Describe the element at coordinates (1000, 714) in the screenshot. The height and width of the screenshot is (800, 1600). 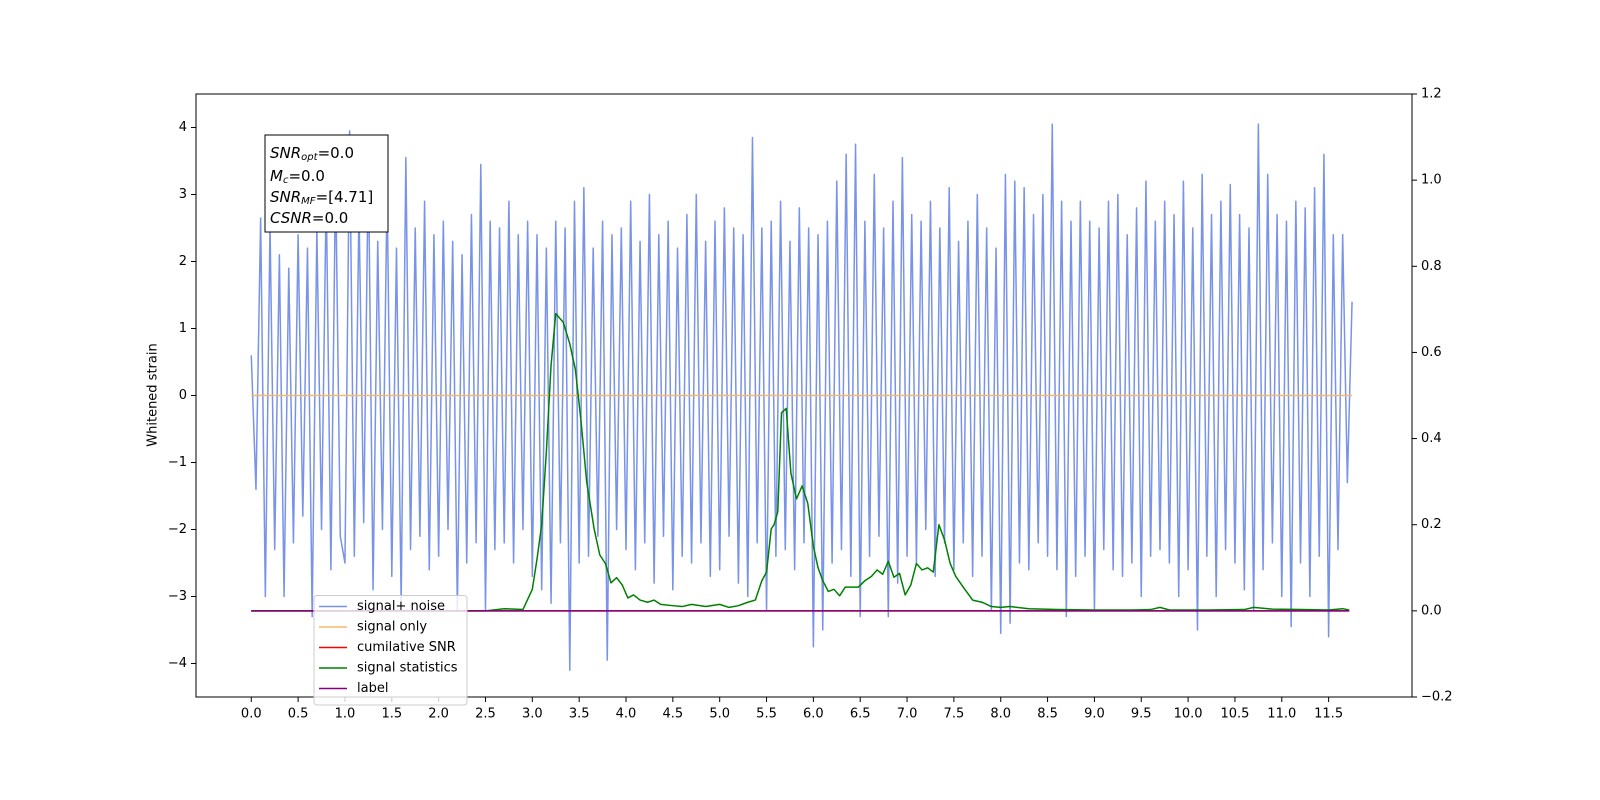
I see `x-tick-label: 8.0` at that location.